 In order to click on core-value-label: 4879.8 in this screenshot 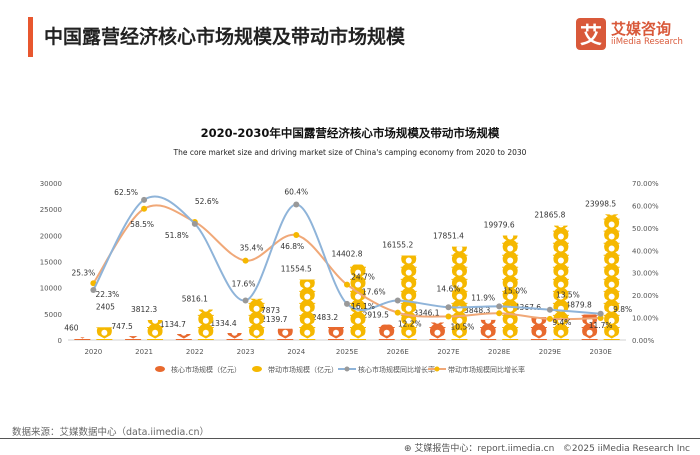, I will do `click(579, 304)`.